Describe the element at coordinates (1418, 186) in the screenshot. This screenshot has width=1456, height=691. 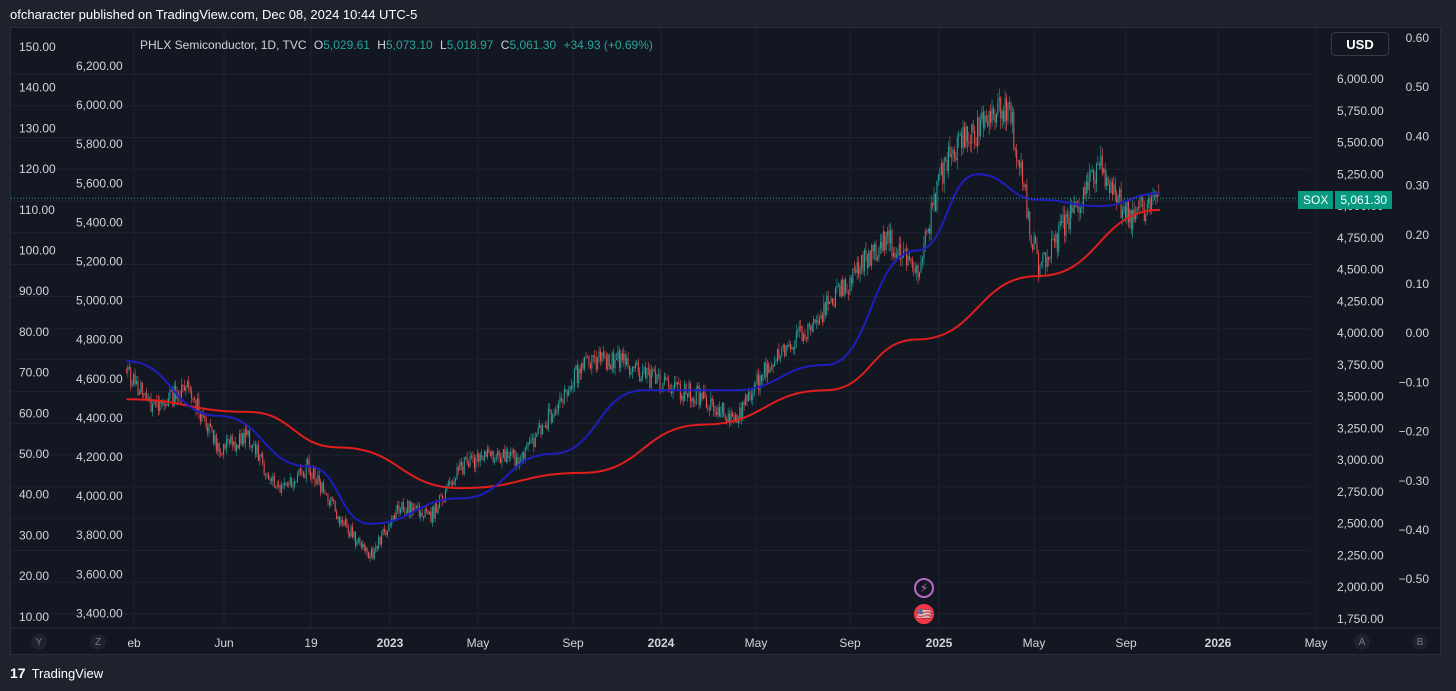
I see `osc-tick-label: 0.30` at that location.